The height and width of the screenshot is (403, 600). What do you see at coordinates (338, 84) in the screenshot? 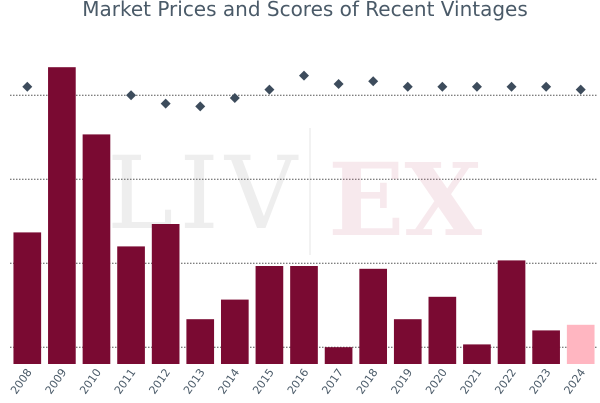
I see `score-marker-2017` at bounding box center [338, 84].